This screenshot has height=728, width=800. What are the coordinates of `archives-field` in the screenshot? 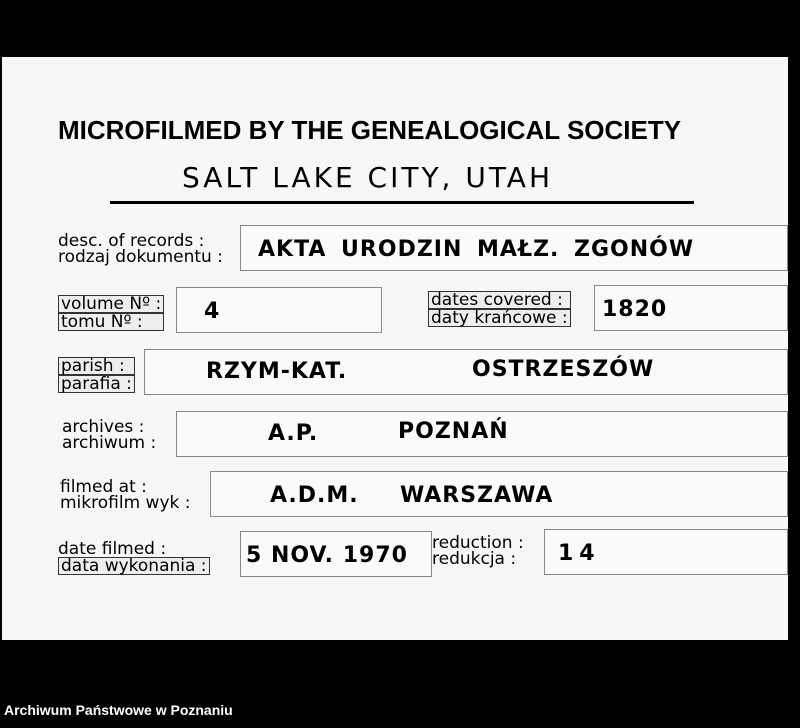 It's located at (482, 434).